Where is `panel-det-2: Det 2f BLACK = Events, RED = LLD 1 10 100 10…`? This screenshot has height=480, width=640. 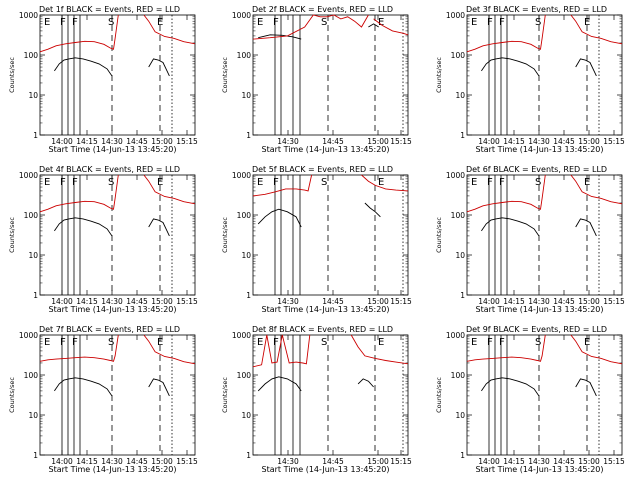 panel-det-2: Det 2f BLACK = Events, RED = LLD 1 10 100 10… is located at coordinates (316, 79).